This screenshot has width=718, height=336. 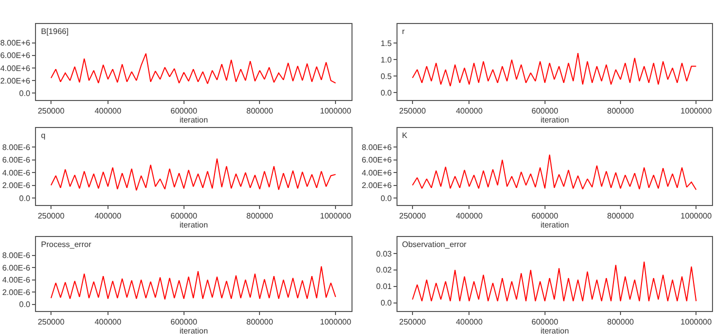 I want to click on chart-title: B[1966], so click(x=55, y=31).